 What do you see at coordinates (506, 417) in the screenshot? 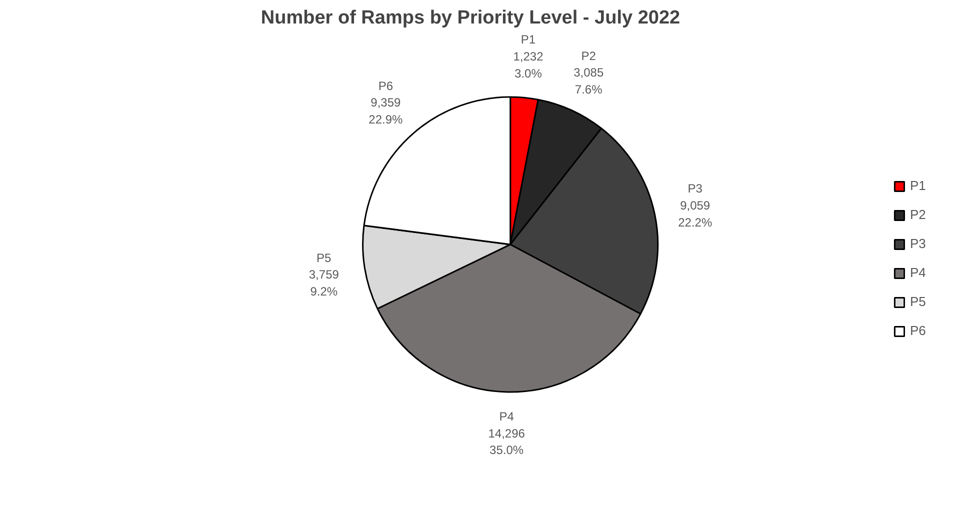
I see `slice-label: P4` at bounding box center [506, 417].